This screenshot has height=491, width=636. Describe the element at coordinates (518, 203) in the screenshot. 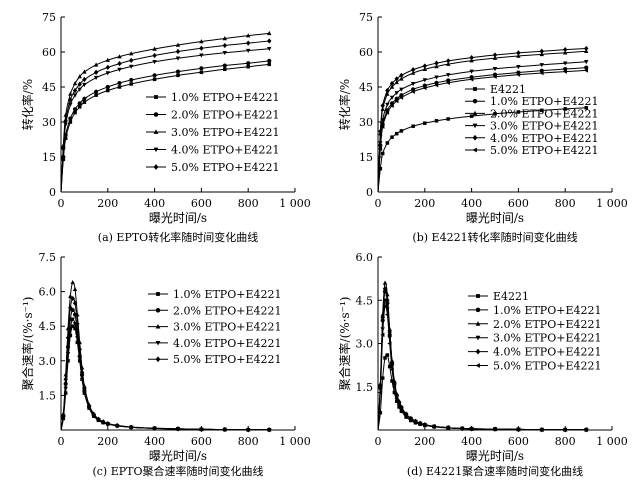

I see `chart-b-x-tick-label: 600` at that location.